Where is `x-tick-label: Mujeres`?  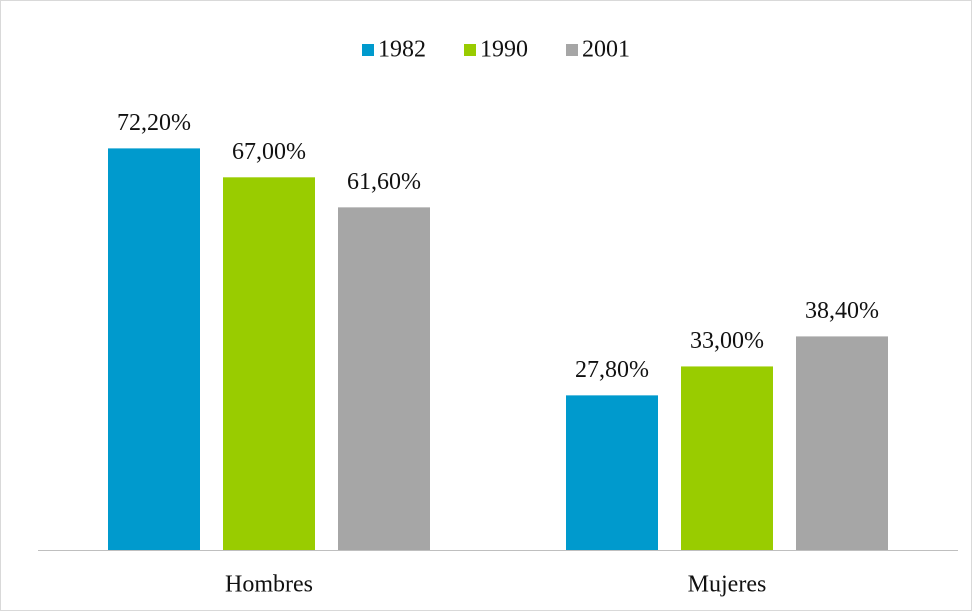
x-tick-label: Mujeres is located at coordinates (727, 585).